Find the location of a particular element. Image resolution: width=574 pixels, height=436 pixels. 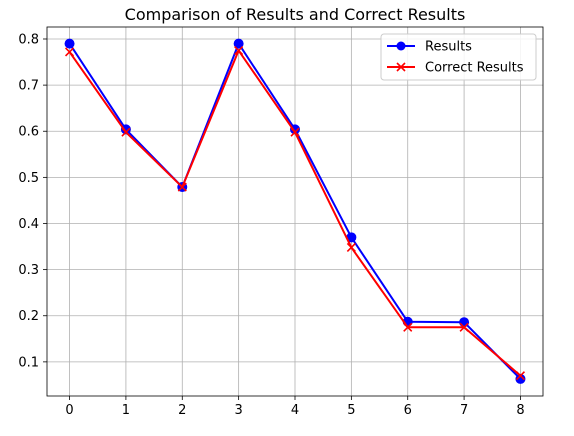

y-tick-label-3: 0.4 is located at coordinates (28, 224).